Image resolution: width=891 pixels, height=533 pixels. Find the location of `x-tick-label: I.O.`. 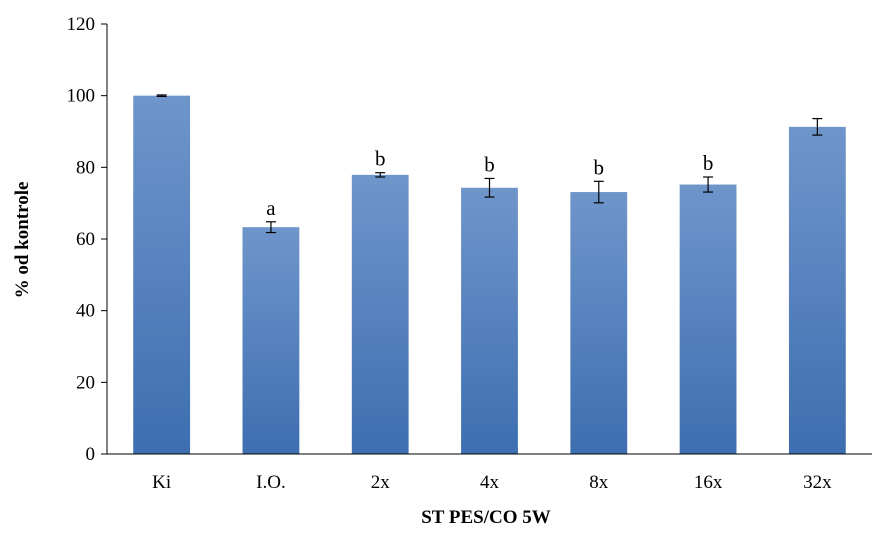

x-tick-label: I.O. is located at coordinates (271, 482).